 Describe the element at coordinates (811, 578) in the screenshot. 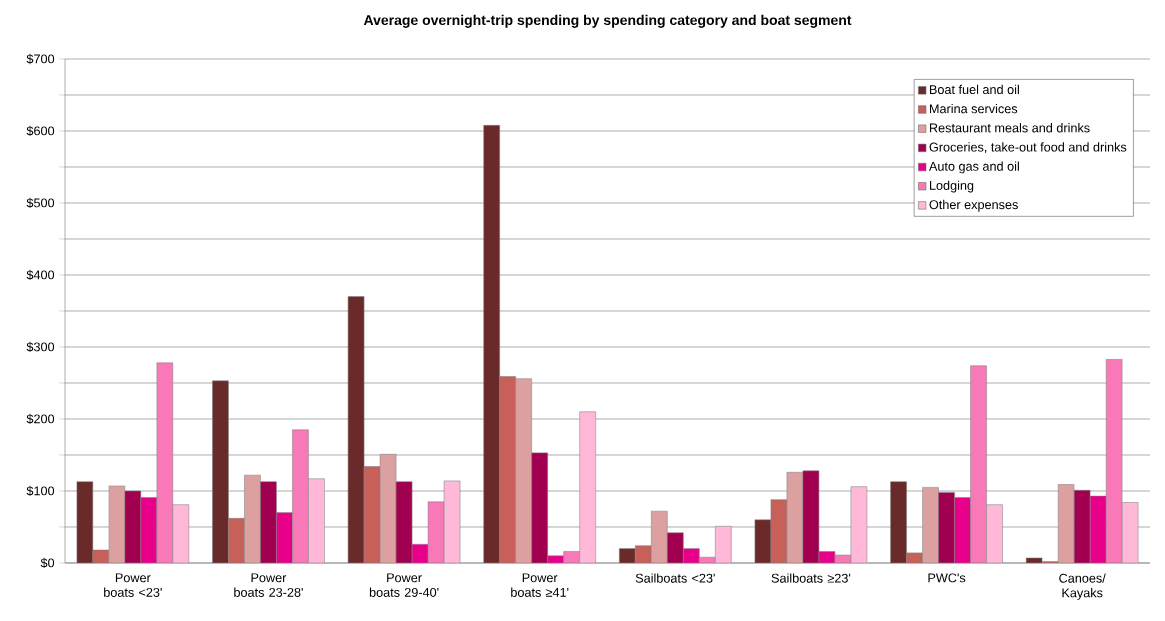

I see `x-tick-label: Sailboats ≥23'` at that location.